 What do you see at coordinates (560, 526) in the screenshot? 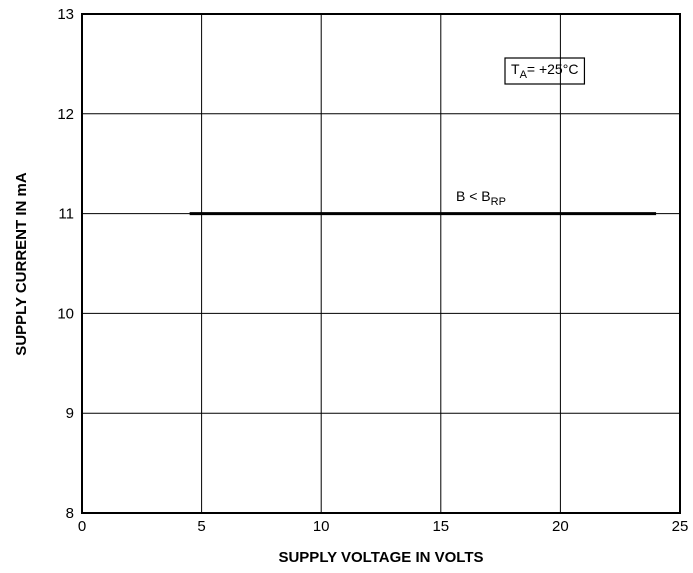
I see `x-tick-label: 20` at bounding box center [560, 526].